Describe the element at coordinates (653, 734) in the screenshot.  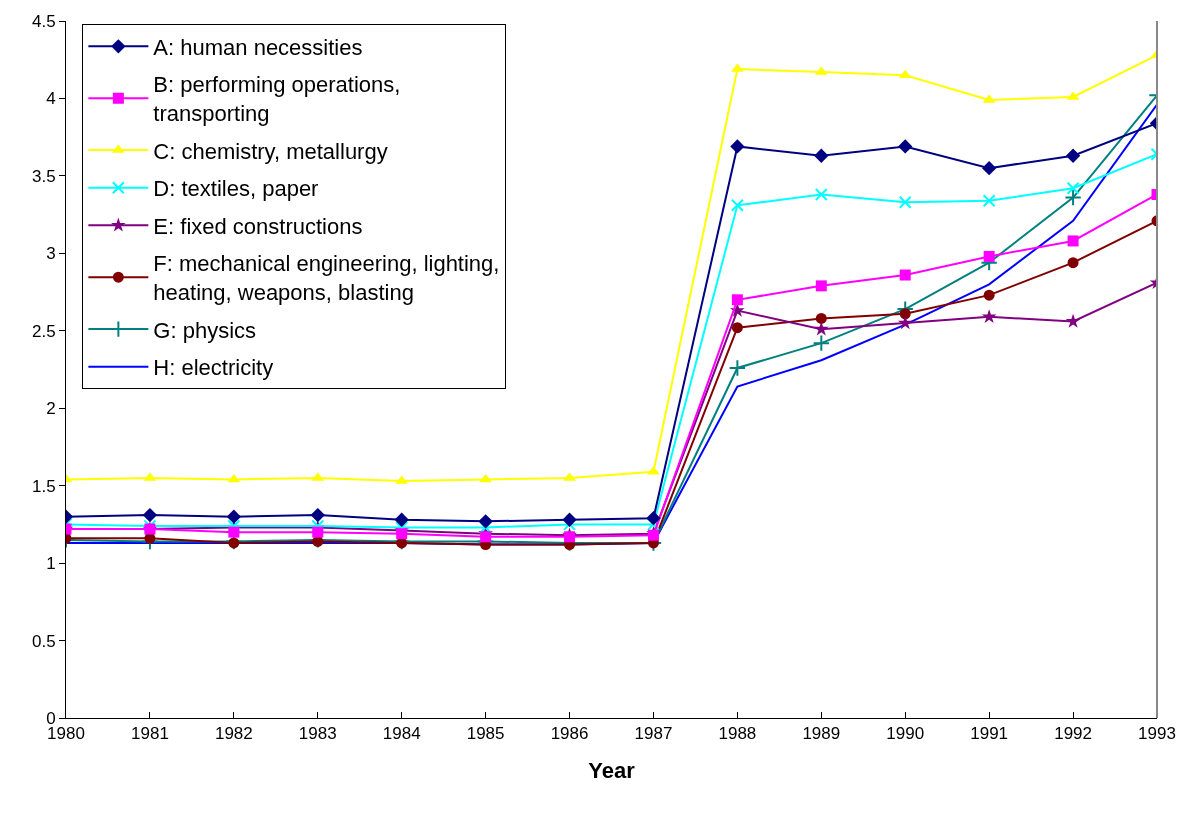
I see `x-tick-label: 1987` at that location.